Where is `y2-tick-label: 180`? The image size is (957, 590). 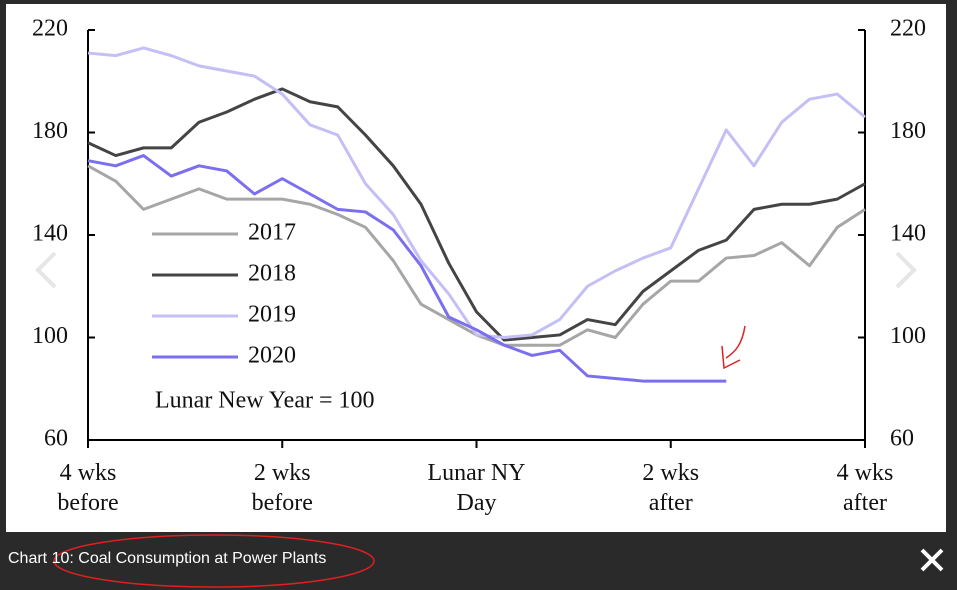
y2-tick-label: 180 is located at coordinates (908, 131).